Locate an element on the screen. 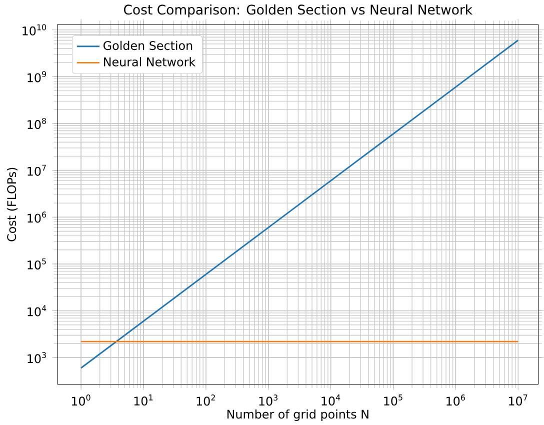 Image resolution: width=544 pixels, height=425 pixels. y-tick-label: 10$^{7}$ is located at coordinates (37, 170).